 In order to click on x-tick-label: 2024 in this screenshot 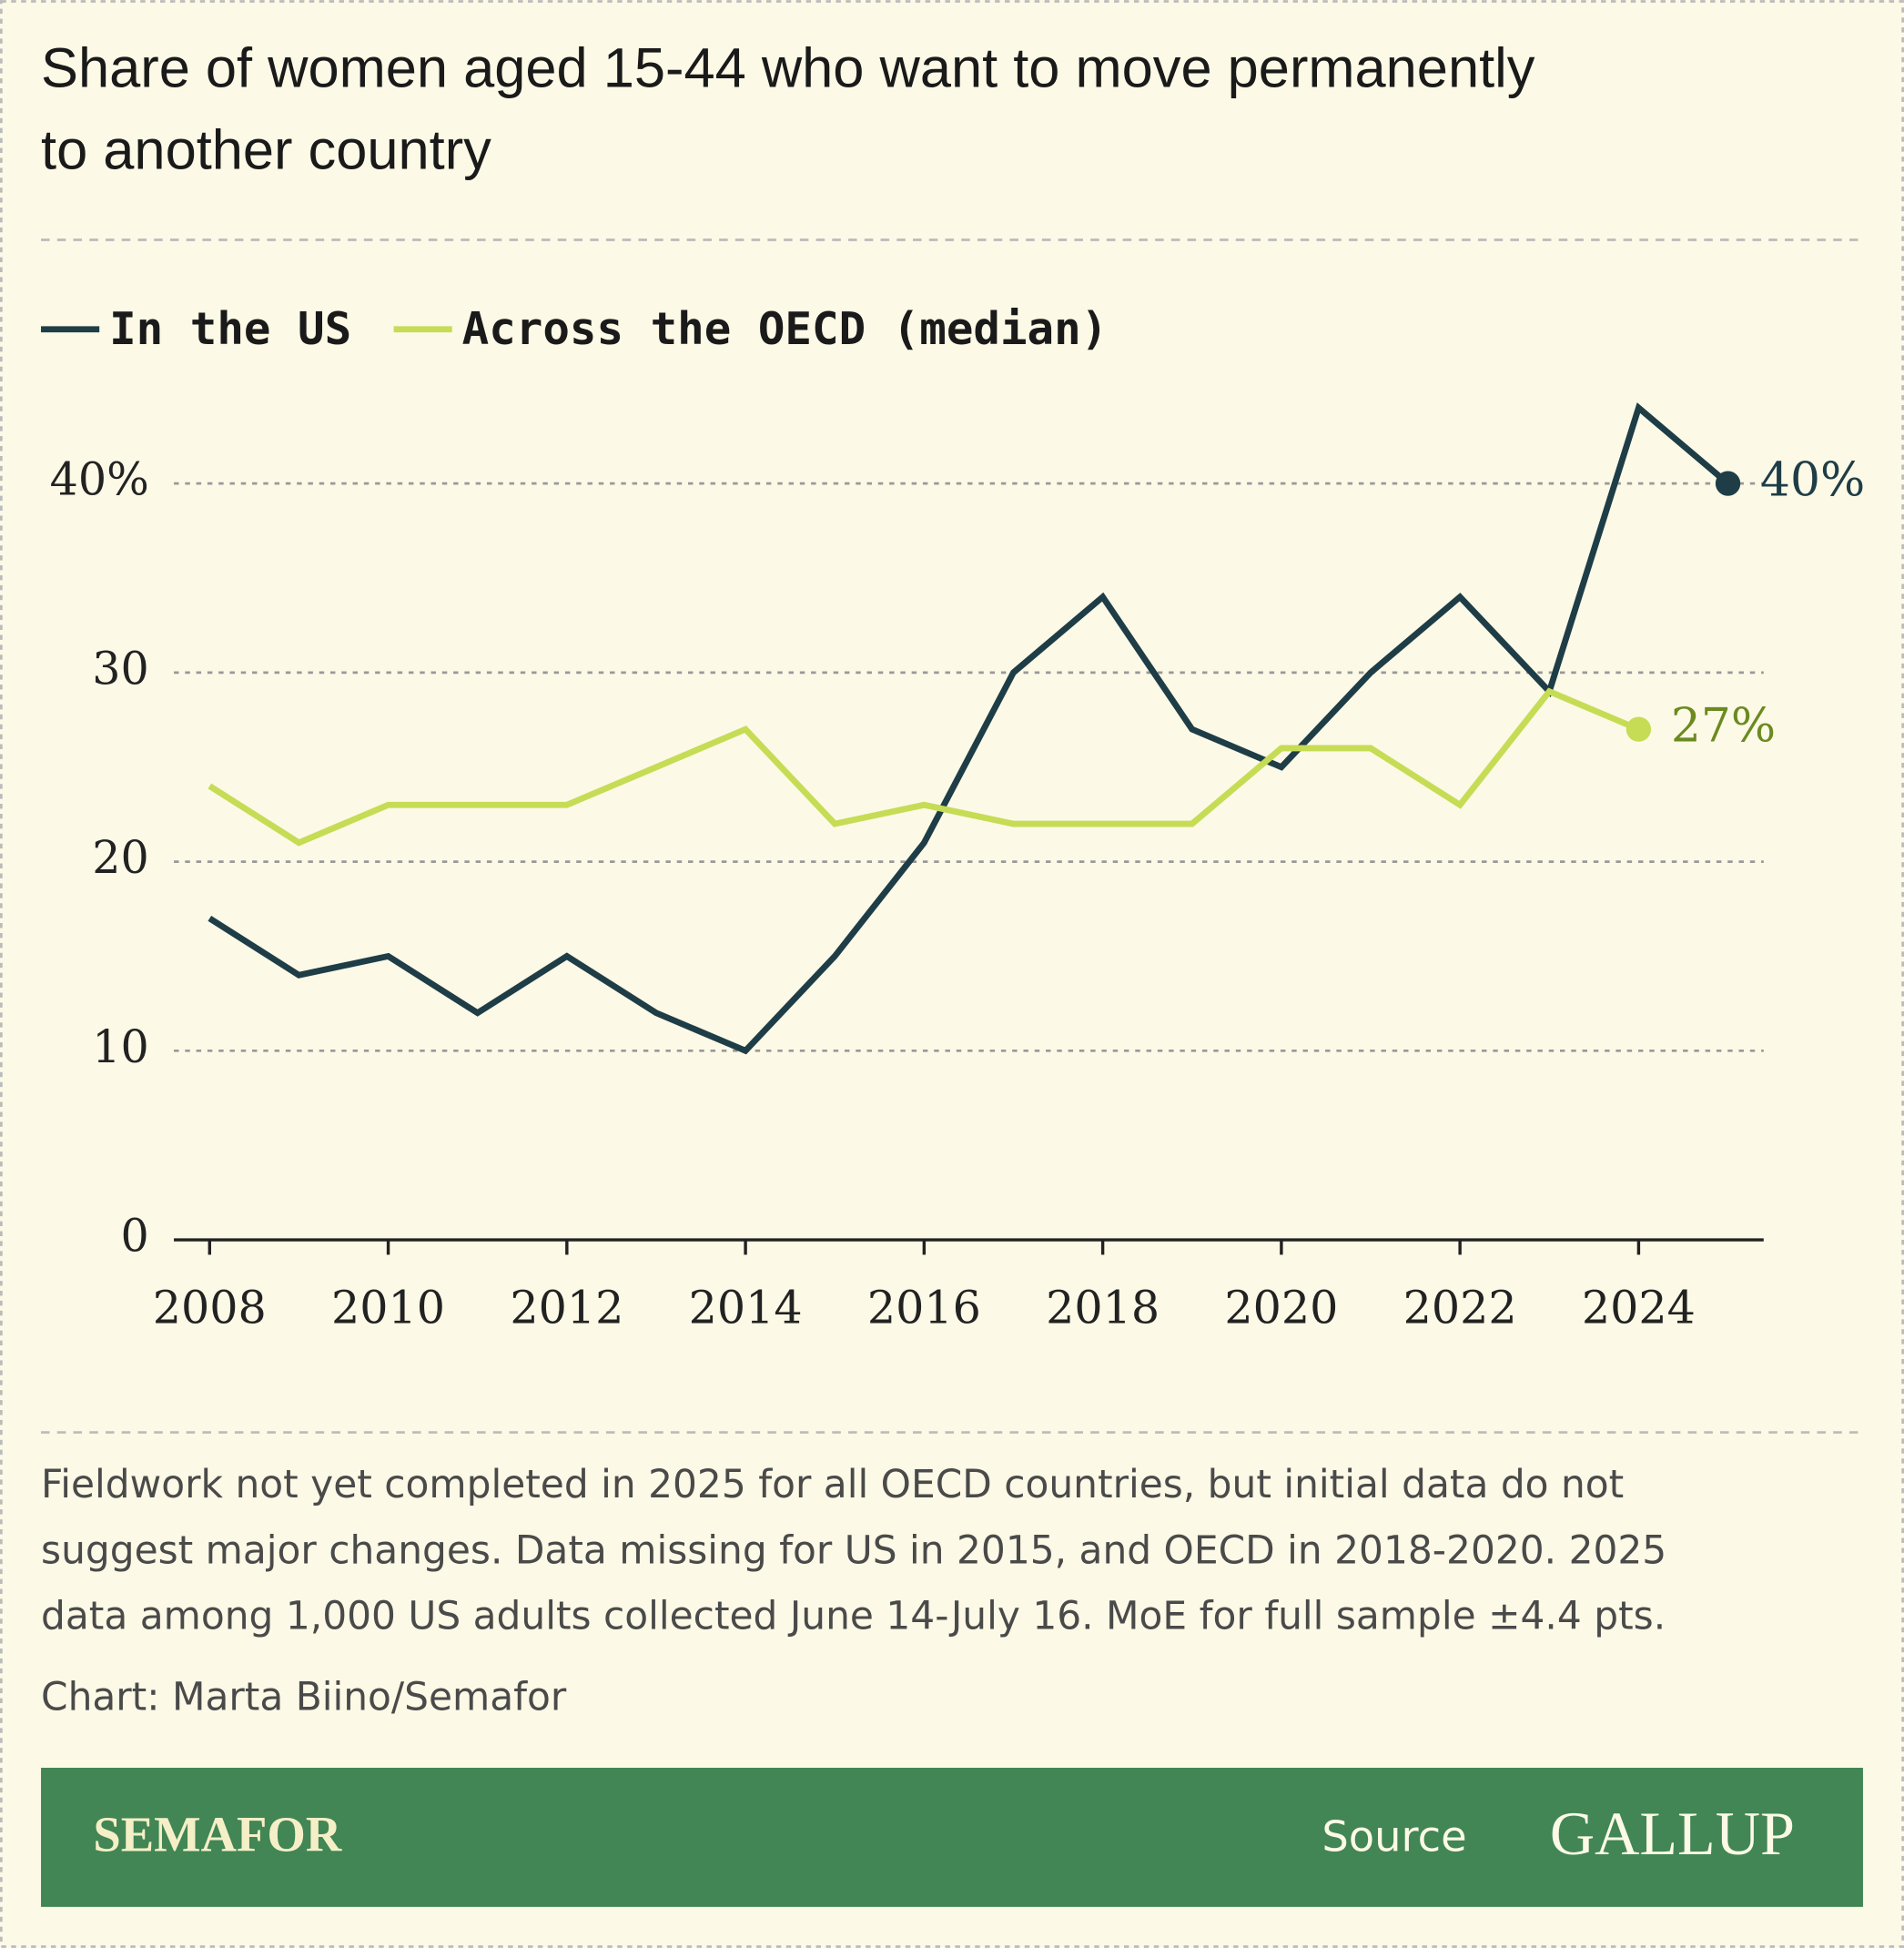, I will do `click(1639, 1308)`.